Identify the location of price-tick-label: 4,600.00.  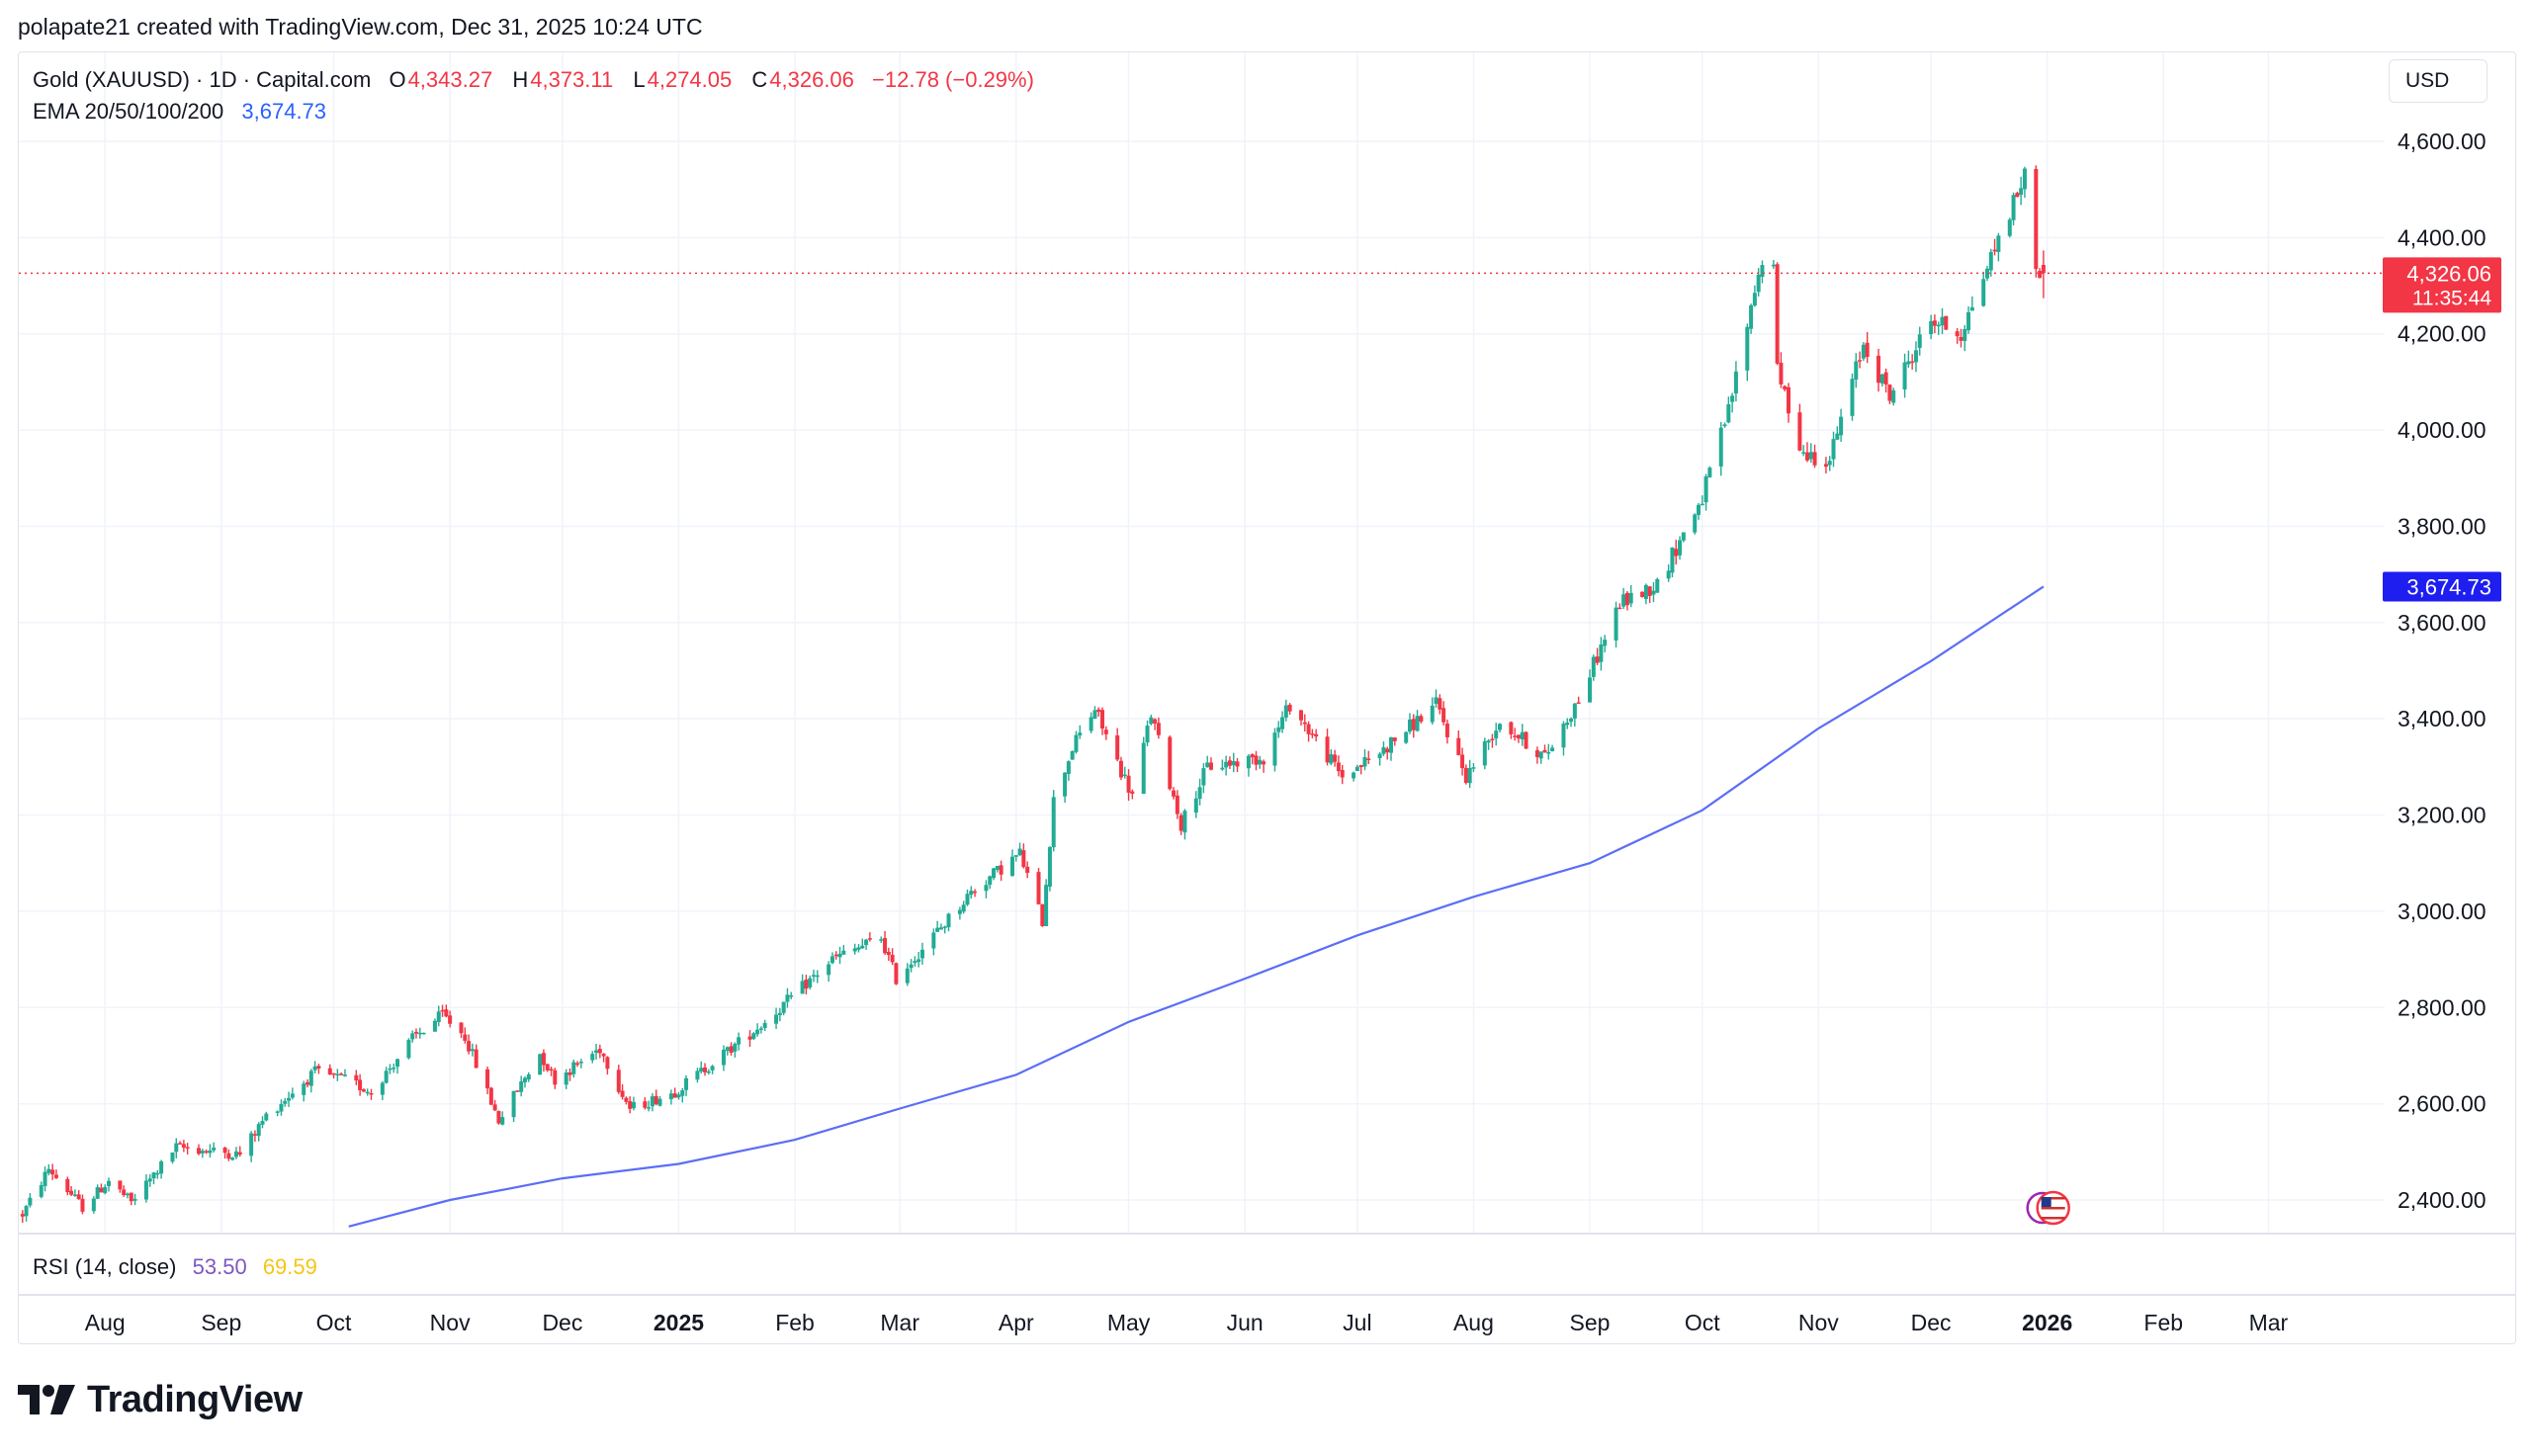
(2442, 141).